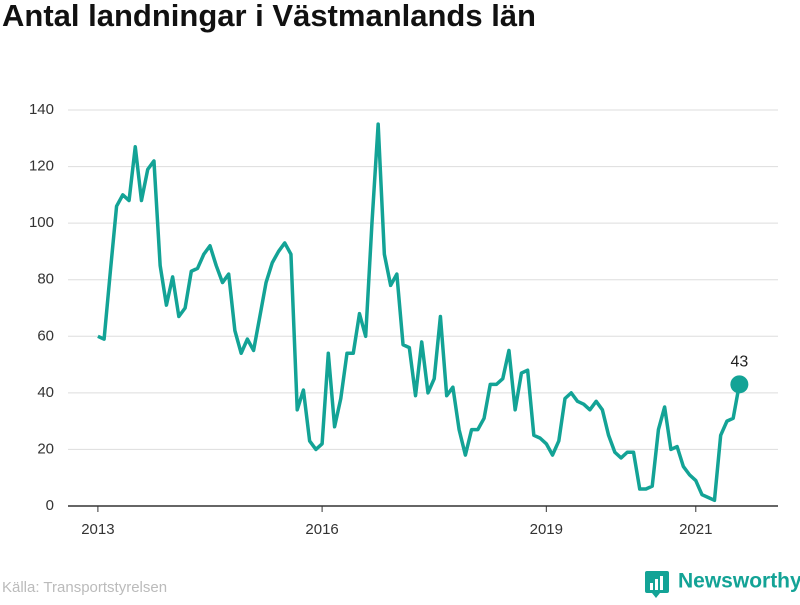  What do you see at coordinates (739, 581) in the screenshot?
I see `brand: Newsworthy` at bounding box center [739, 581].